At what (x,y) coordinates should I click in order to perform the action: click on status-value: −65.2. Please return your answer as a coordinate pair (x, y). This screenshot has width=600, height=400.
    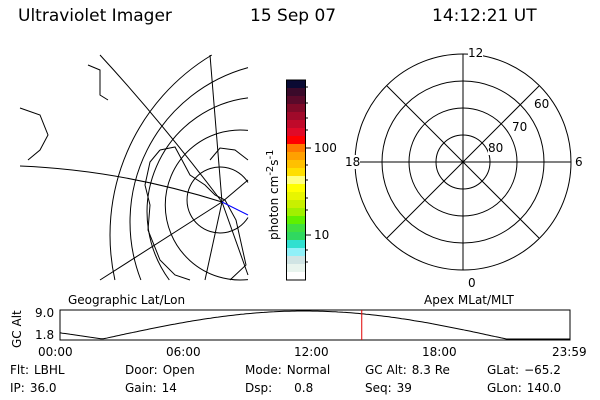
    Looking at the image, I should click on (542, 370).